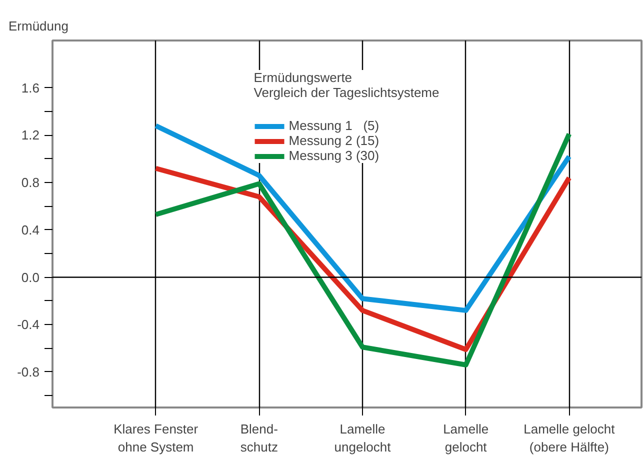 The image size is (643, 457). What do you see at coordinates (30, 135) in the screenshot?
I see `y-tick-label: 1.2` at bounding box center [30, 135].